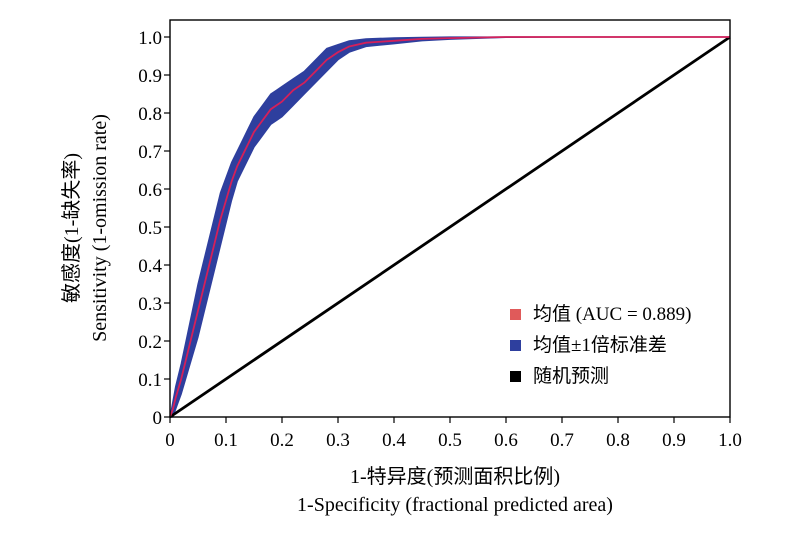 Image resolution: width=800 pixels, height=536 pixels. Describe the element at coordinates (150, 190) in the screenshot. I see `y-tick-label: 0.6` at that location.